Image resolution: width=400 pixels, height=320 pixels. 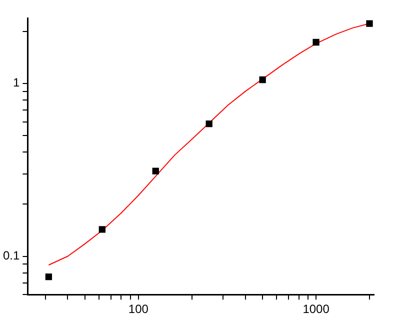 I want to click on x-tick-label: 1000, so click(x=316, y=309).